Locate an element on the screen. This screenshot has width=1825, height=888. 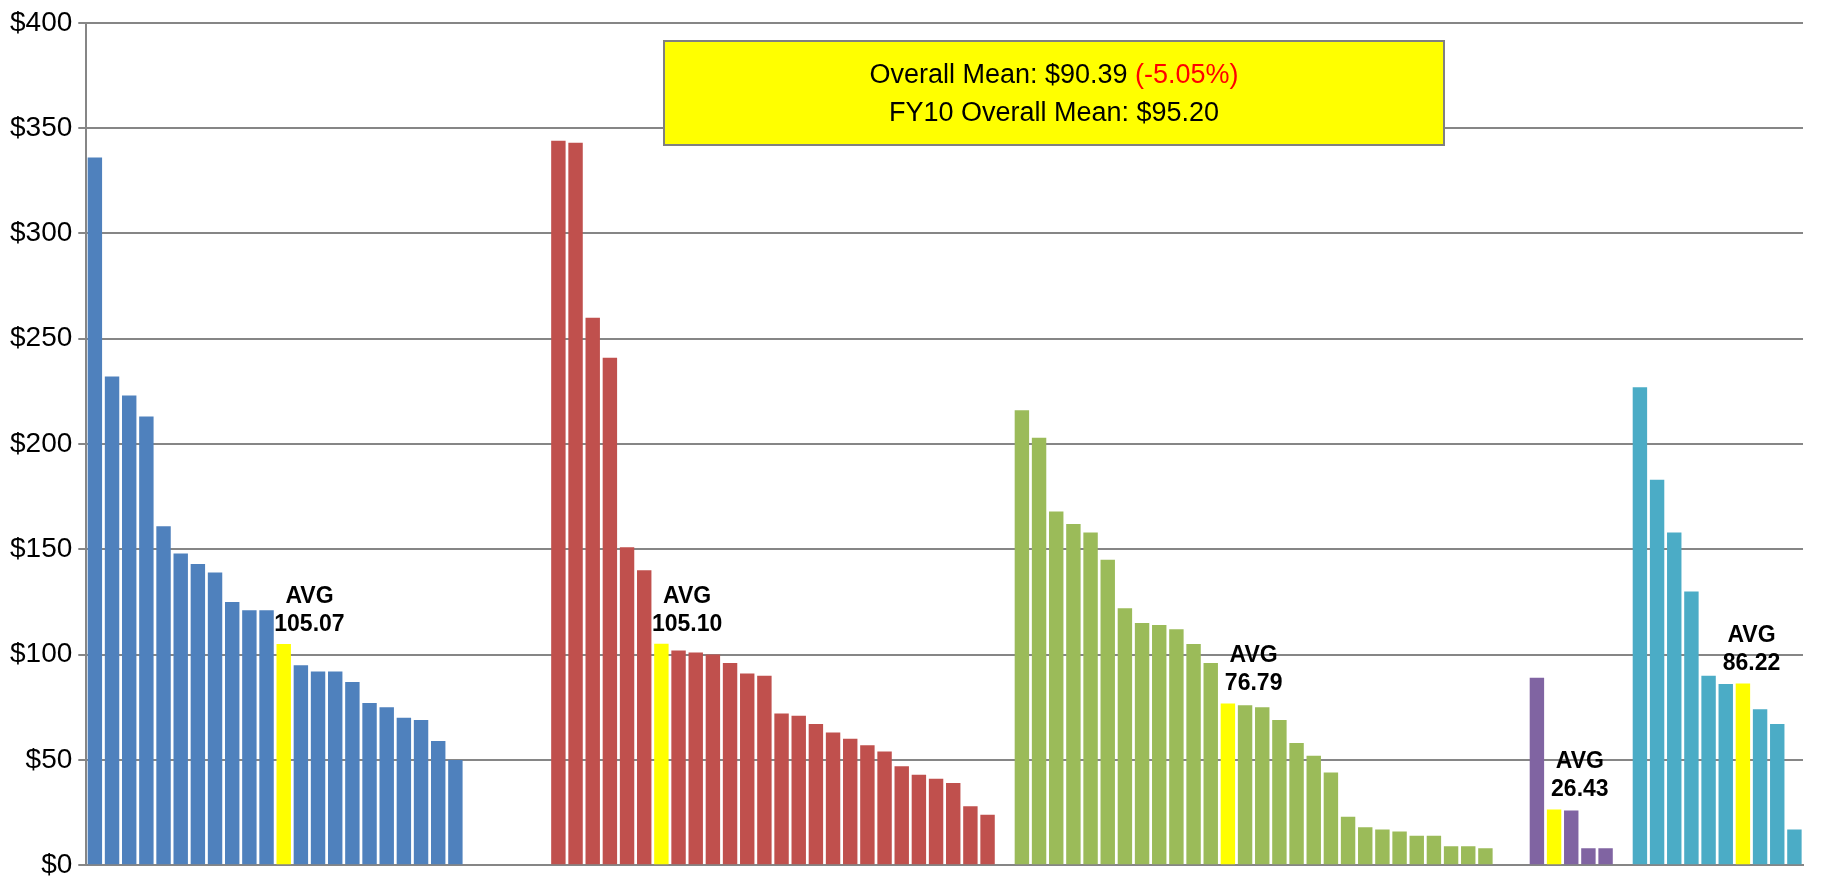
y-tick-label: $50 is located at coordinates (49, 758).